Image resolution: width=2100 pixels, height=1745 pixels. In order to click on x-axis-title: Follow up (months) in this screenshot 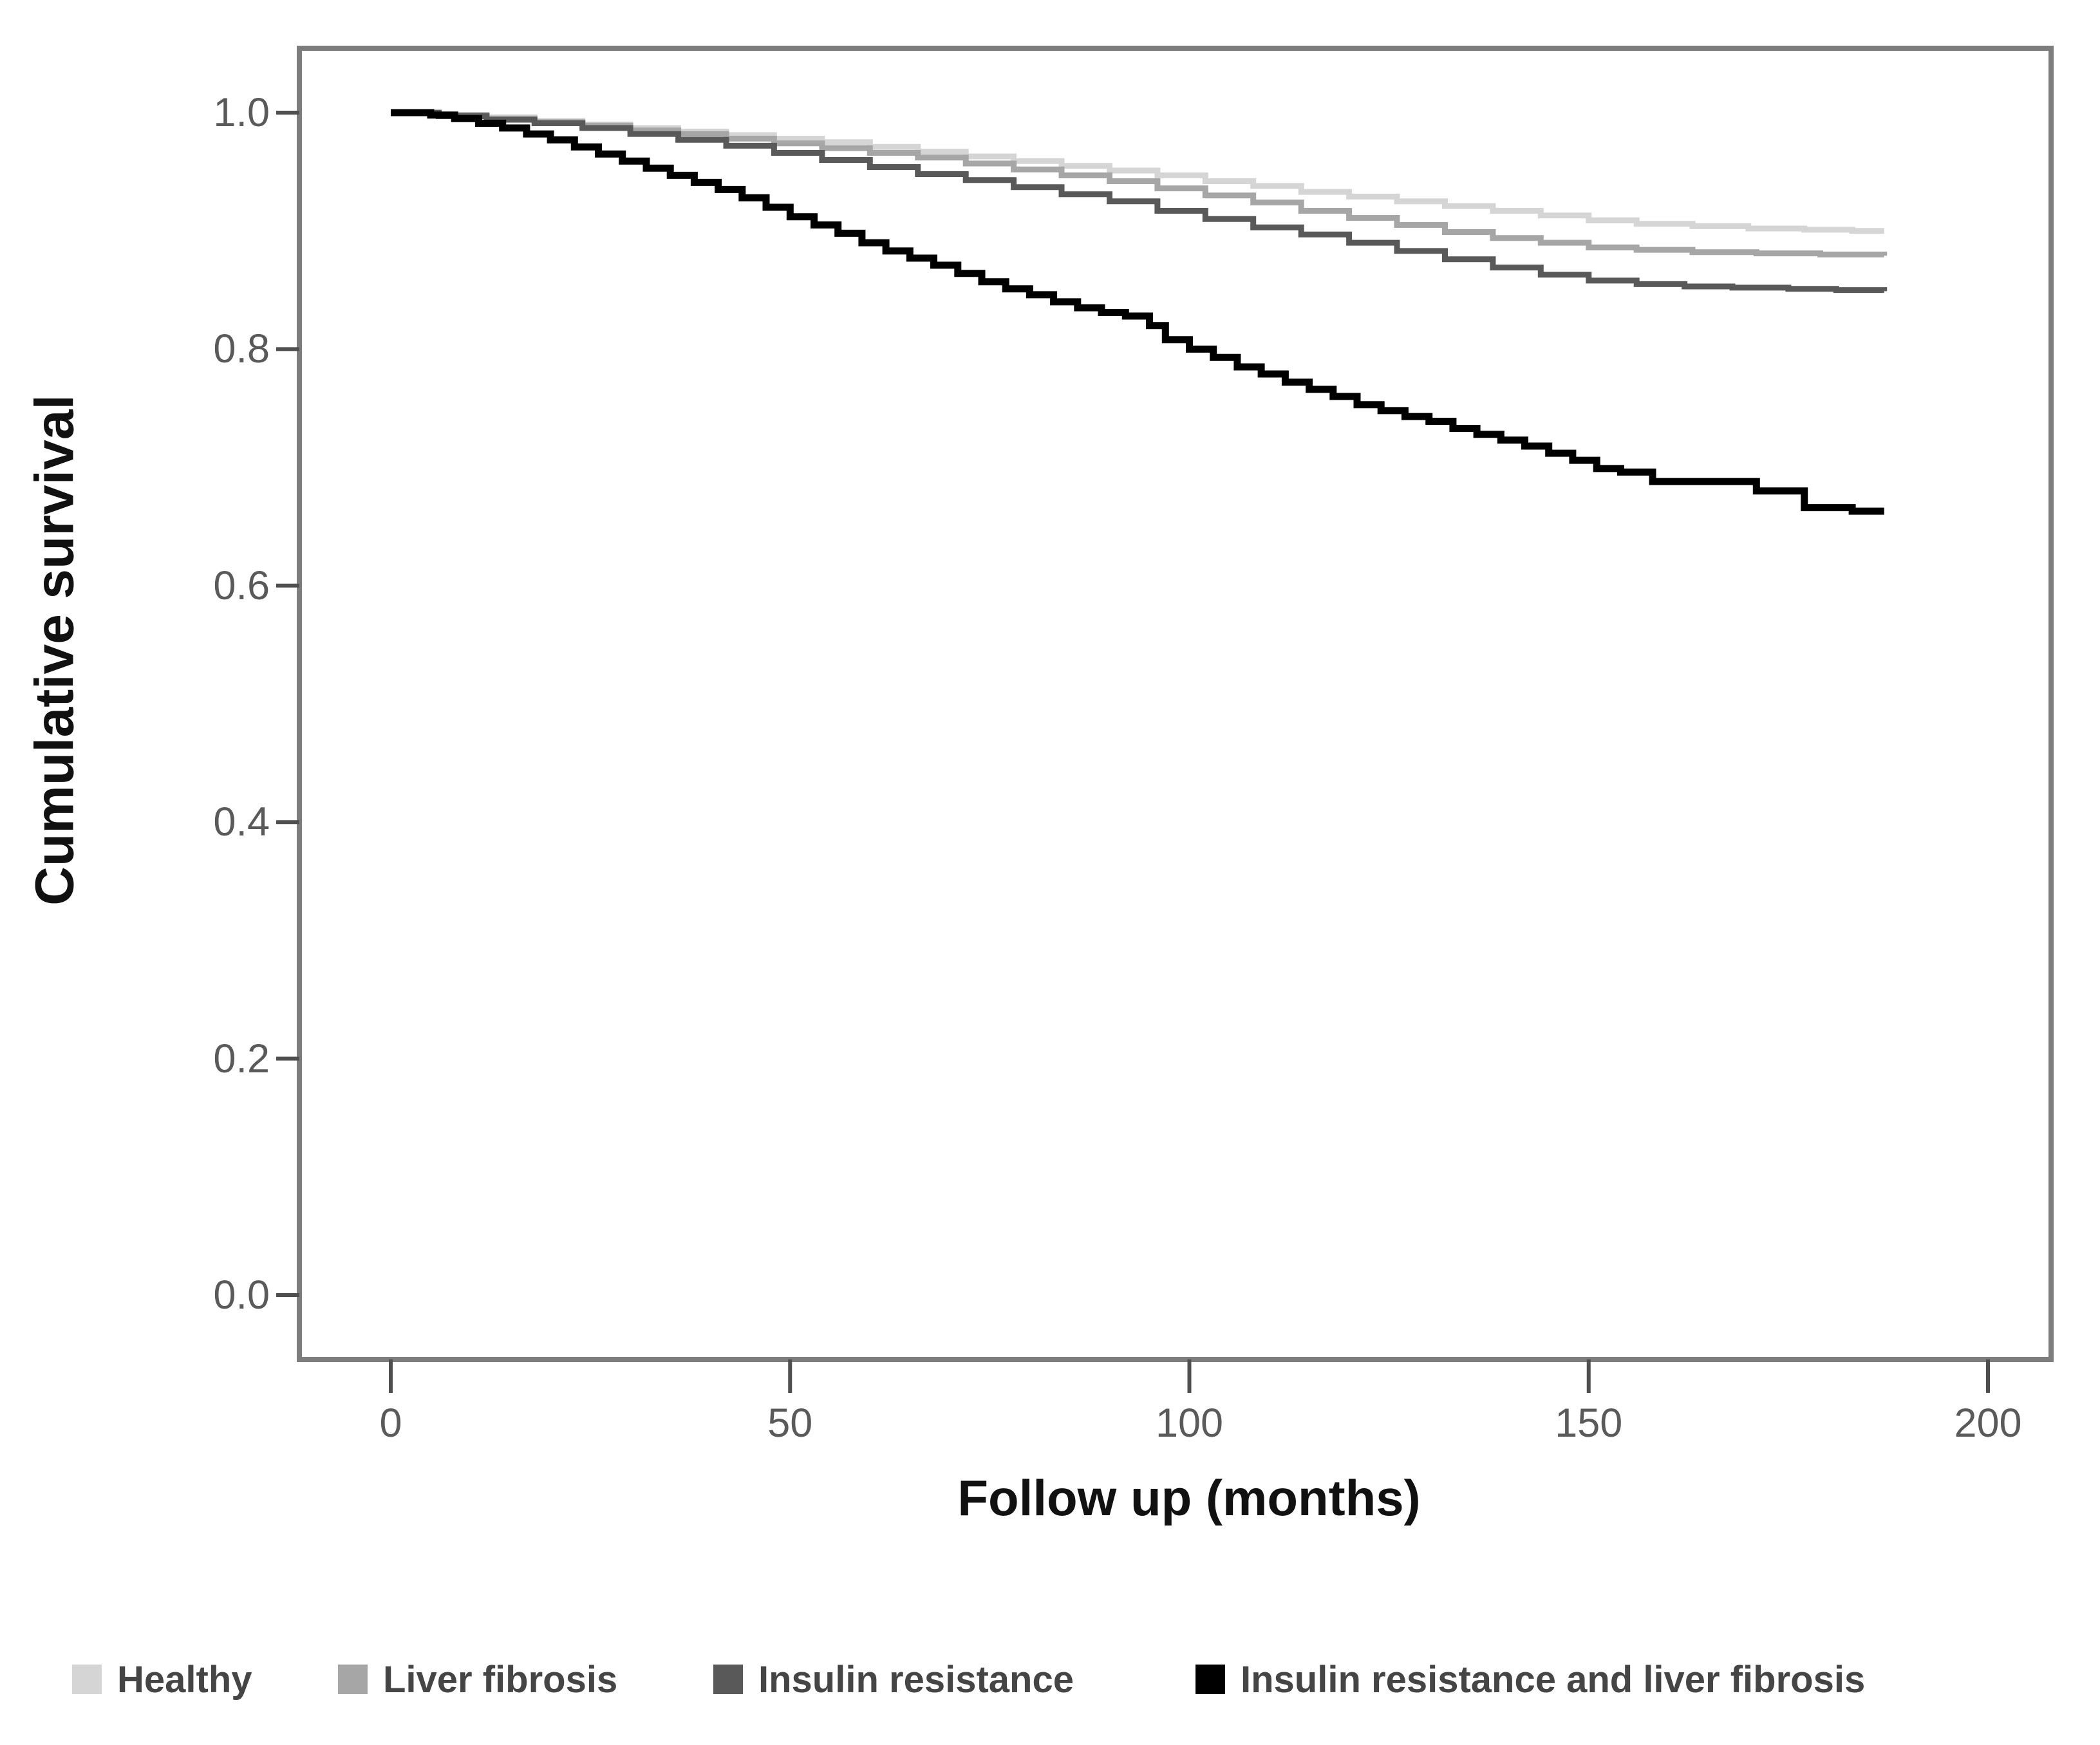, I will do `click(1189, 1498)`.